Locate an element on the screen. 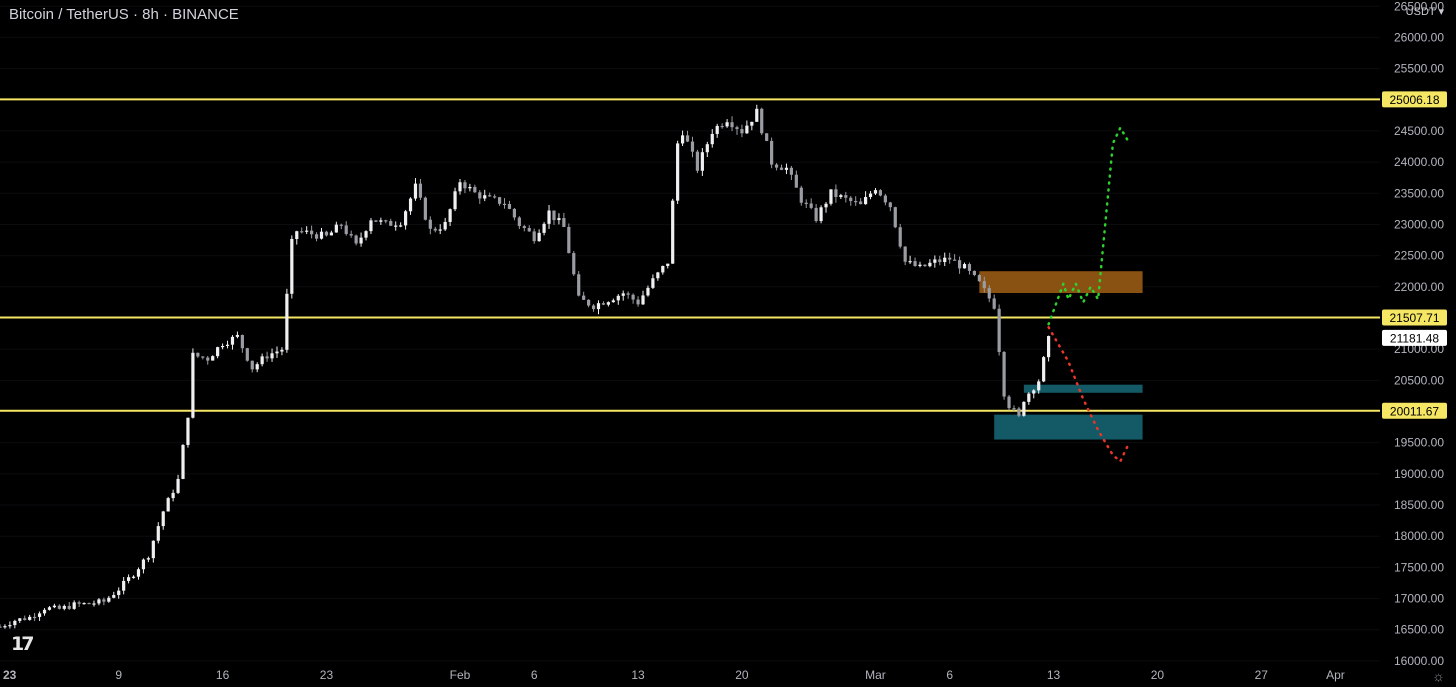 The width and height of the screenshot is (1456, 687). level-price-text: 20011.67 is located at coordinates (1414, 411).